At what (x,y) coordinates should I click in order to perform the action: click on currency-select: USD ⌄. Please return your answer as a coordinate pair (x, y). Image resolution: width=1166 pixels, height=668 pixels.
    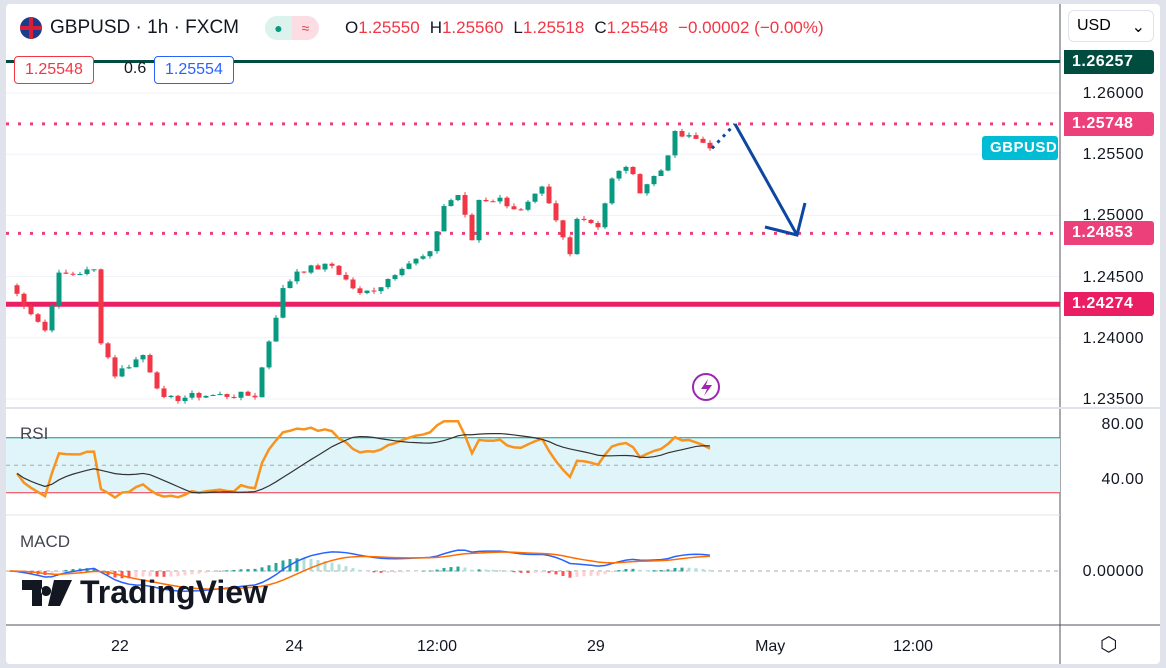
    Looking at the image, I should click on (1111, 26).